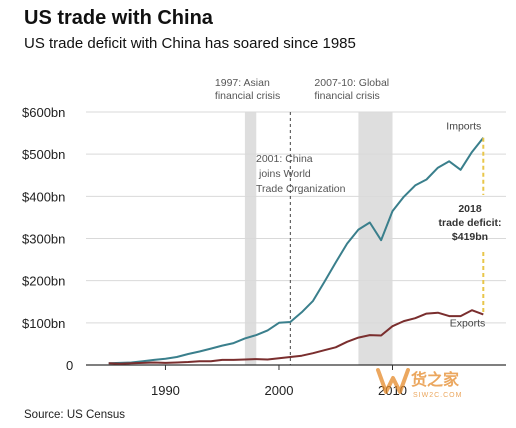  What do you see at coordinates (351, 83) in the screenshot?
I see `crisis-label-line: 2007-10: Global` at bounding box center [351, 83].